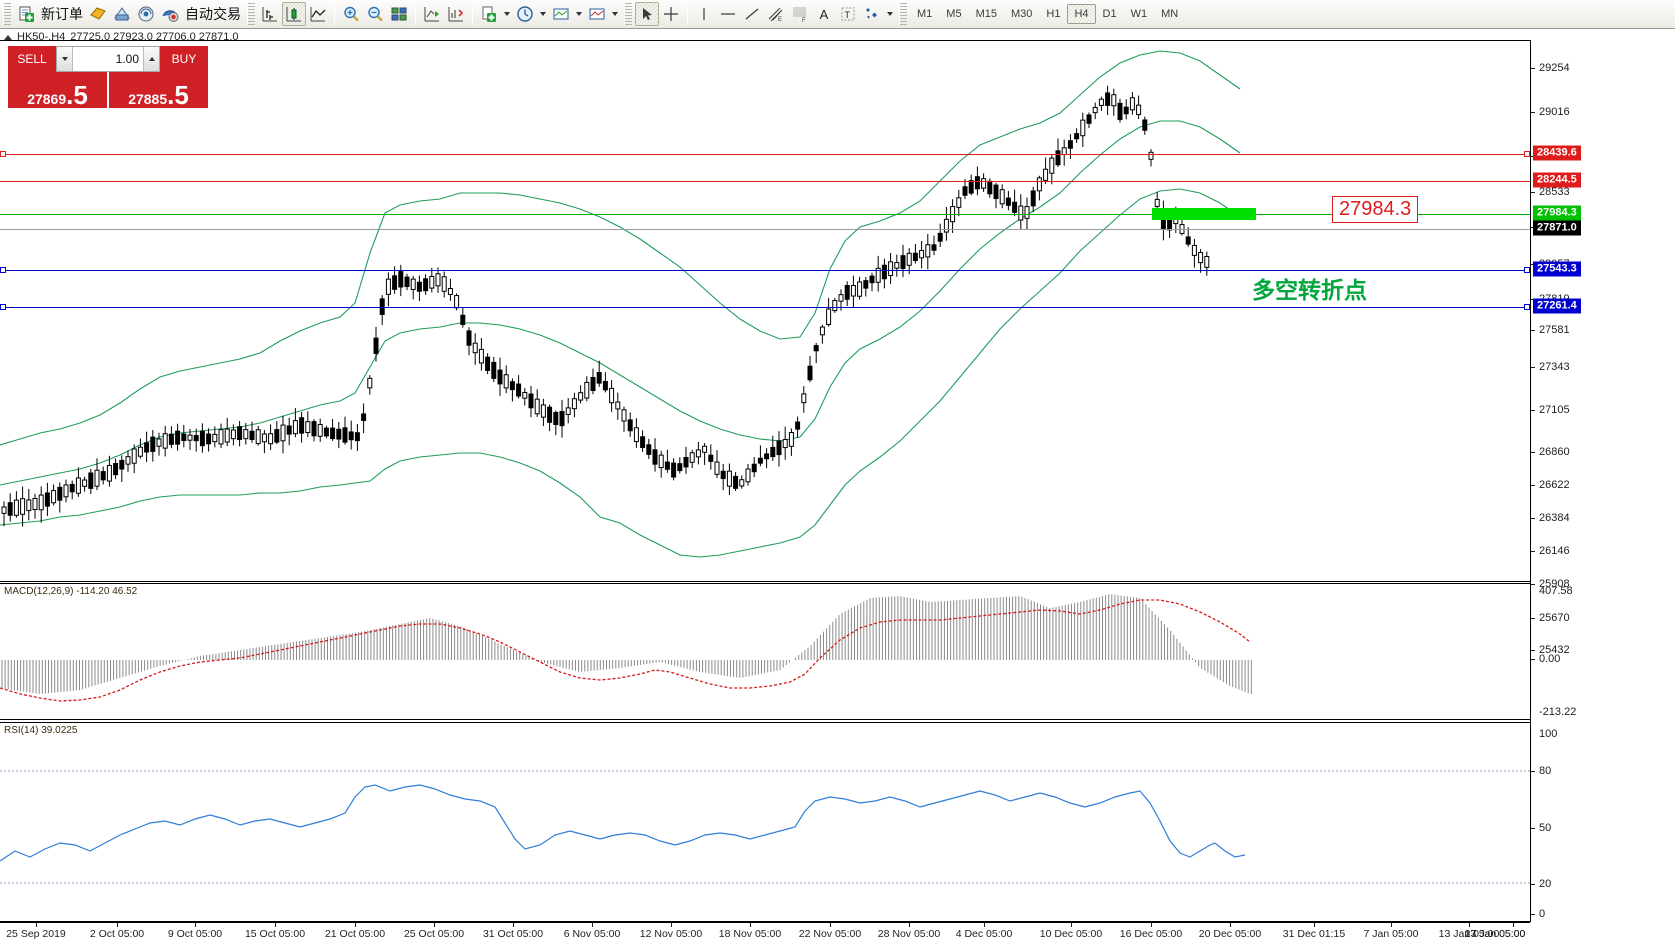  Describe the element at coordinates (158, 90) in the screenshot. I see `ask-price: 27885 .5` at that location.